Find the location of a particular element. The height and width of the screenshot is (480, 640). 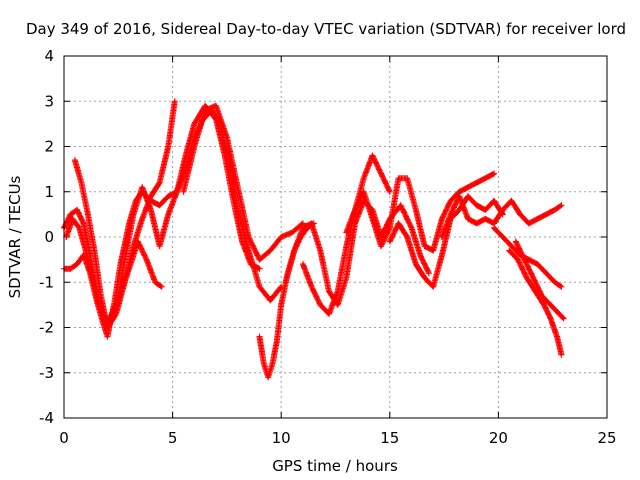

y-tick-label: 4 is located at coordinates (49, 56).